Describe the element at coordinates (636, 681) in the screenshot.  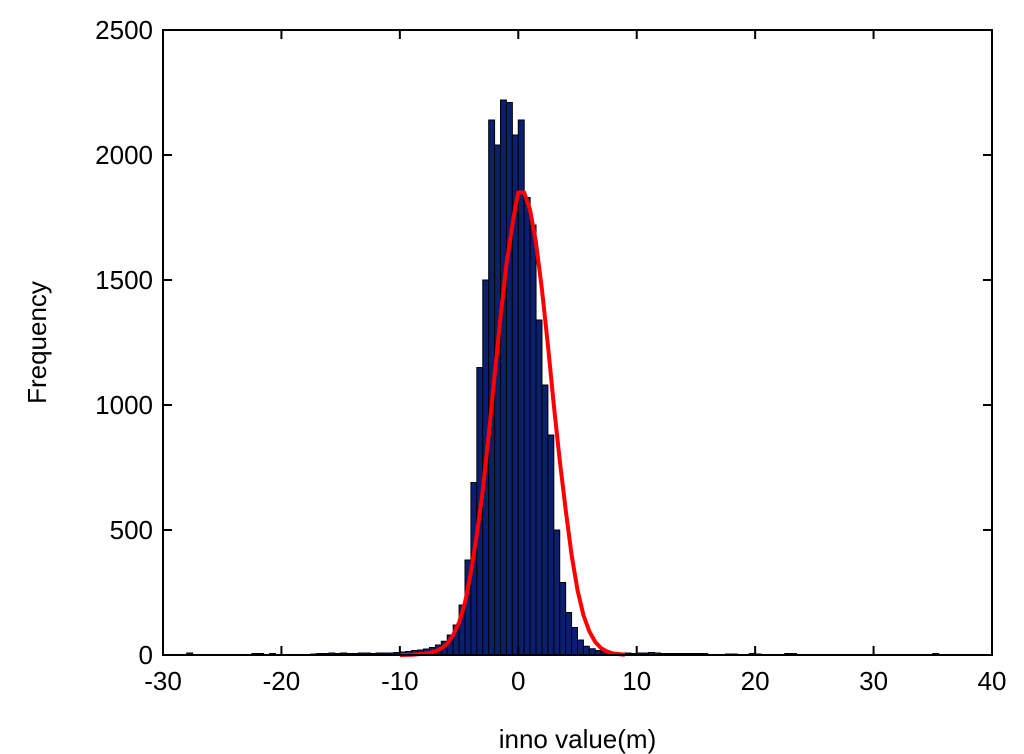
I see `x-tick-label: 10` at that location.